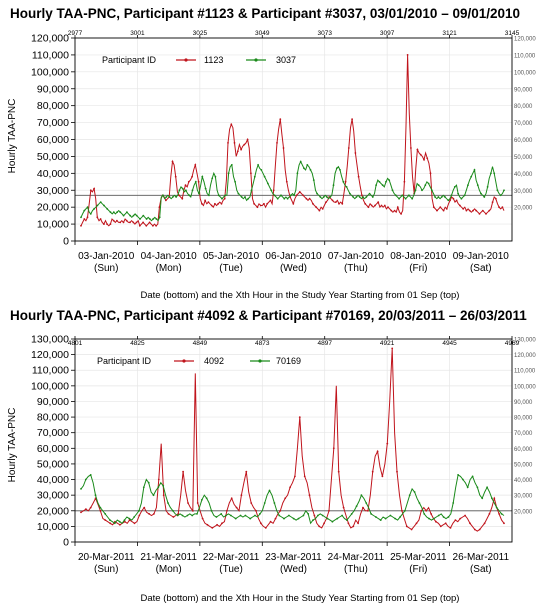 The image size is (550, 614). Describe the element at coordinates (523, 512) in the screenshot. I see `chart-2-y2-tick-label: 20,000` at that location.